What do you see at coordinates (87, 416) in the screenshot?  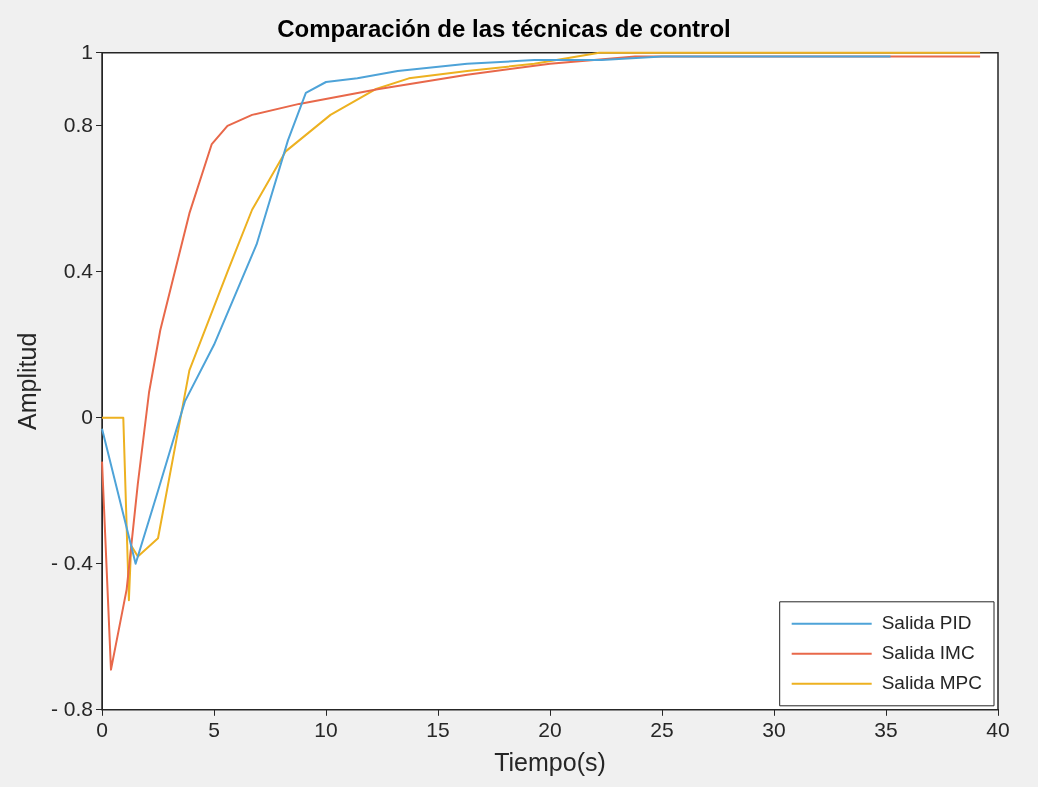 I see `y-tick-label: 0` at bounding box center [87, 416].